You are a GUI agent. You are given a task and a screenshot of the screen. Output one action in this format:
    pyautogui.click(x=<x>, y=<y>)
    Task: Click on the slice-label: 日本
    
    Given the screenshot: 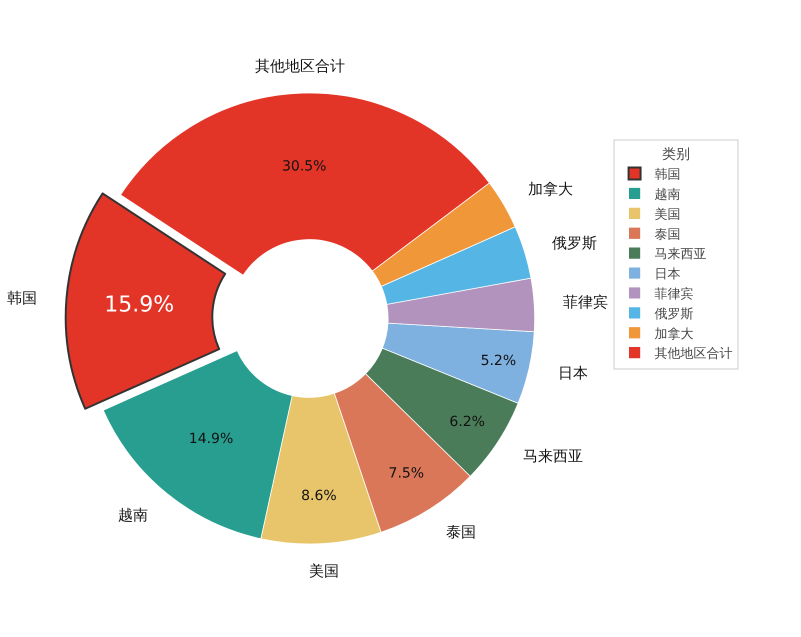 What is the action you would take?
    pyautogui.click(x=573, y=373)
    